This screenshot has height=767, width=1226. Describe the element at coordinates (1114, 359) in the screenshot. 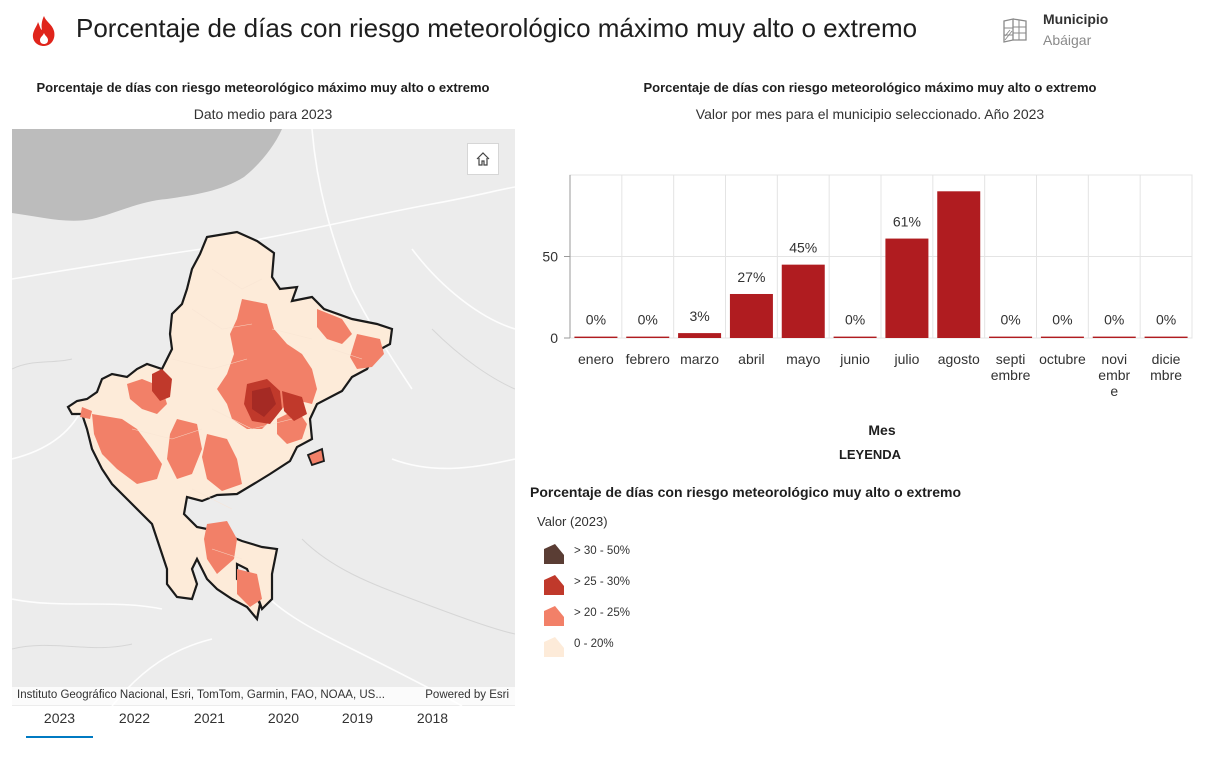

I see `x-tick-label: novi` at that location.